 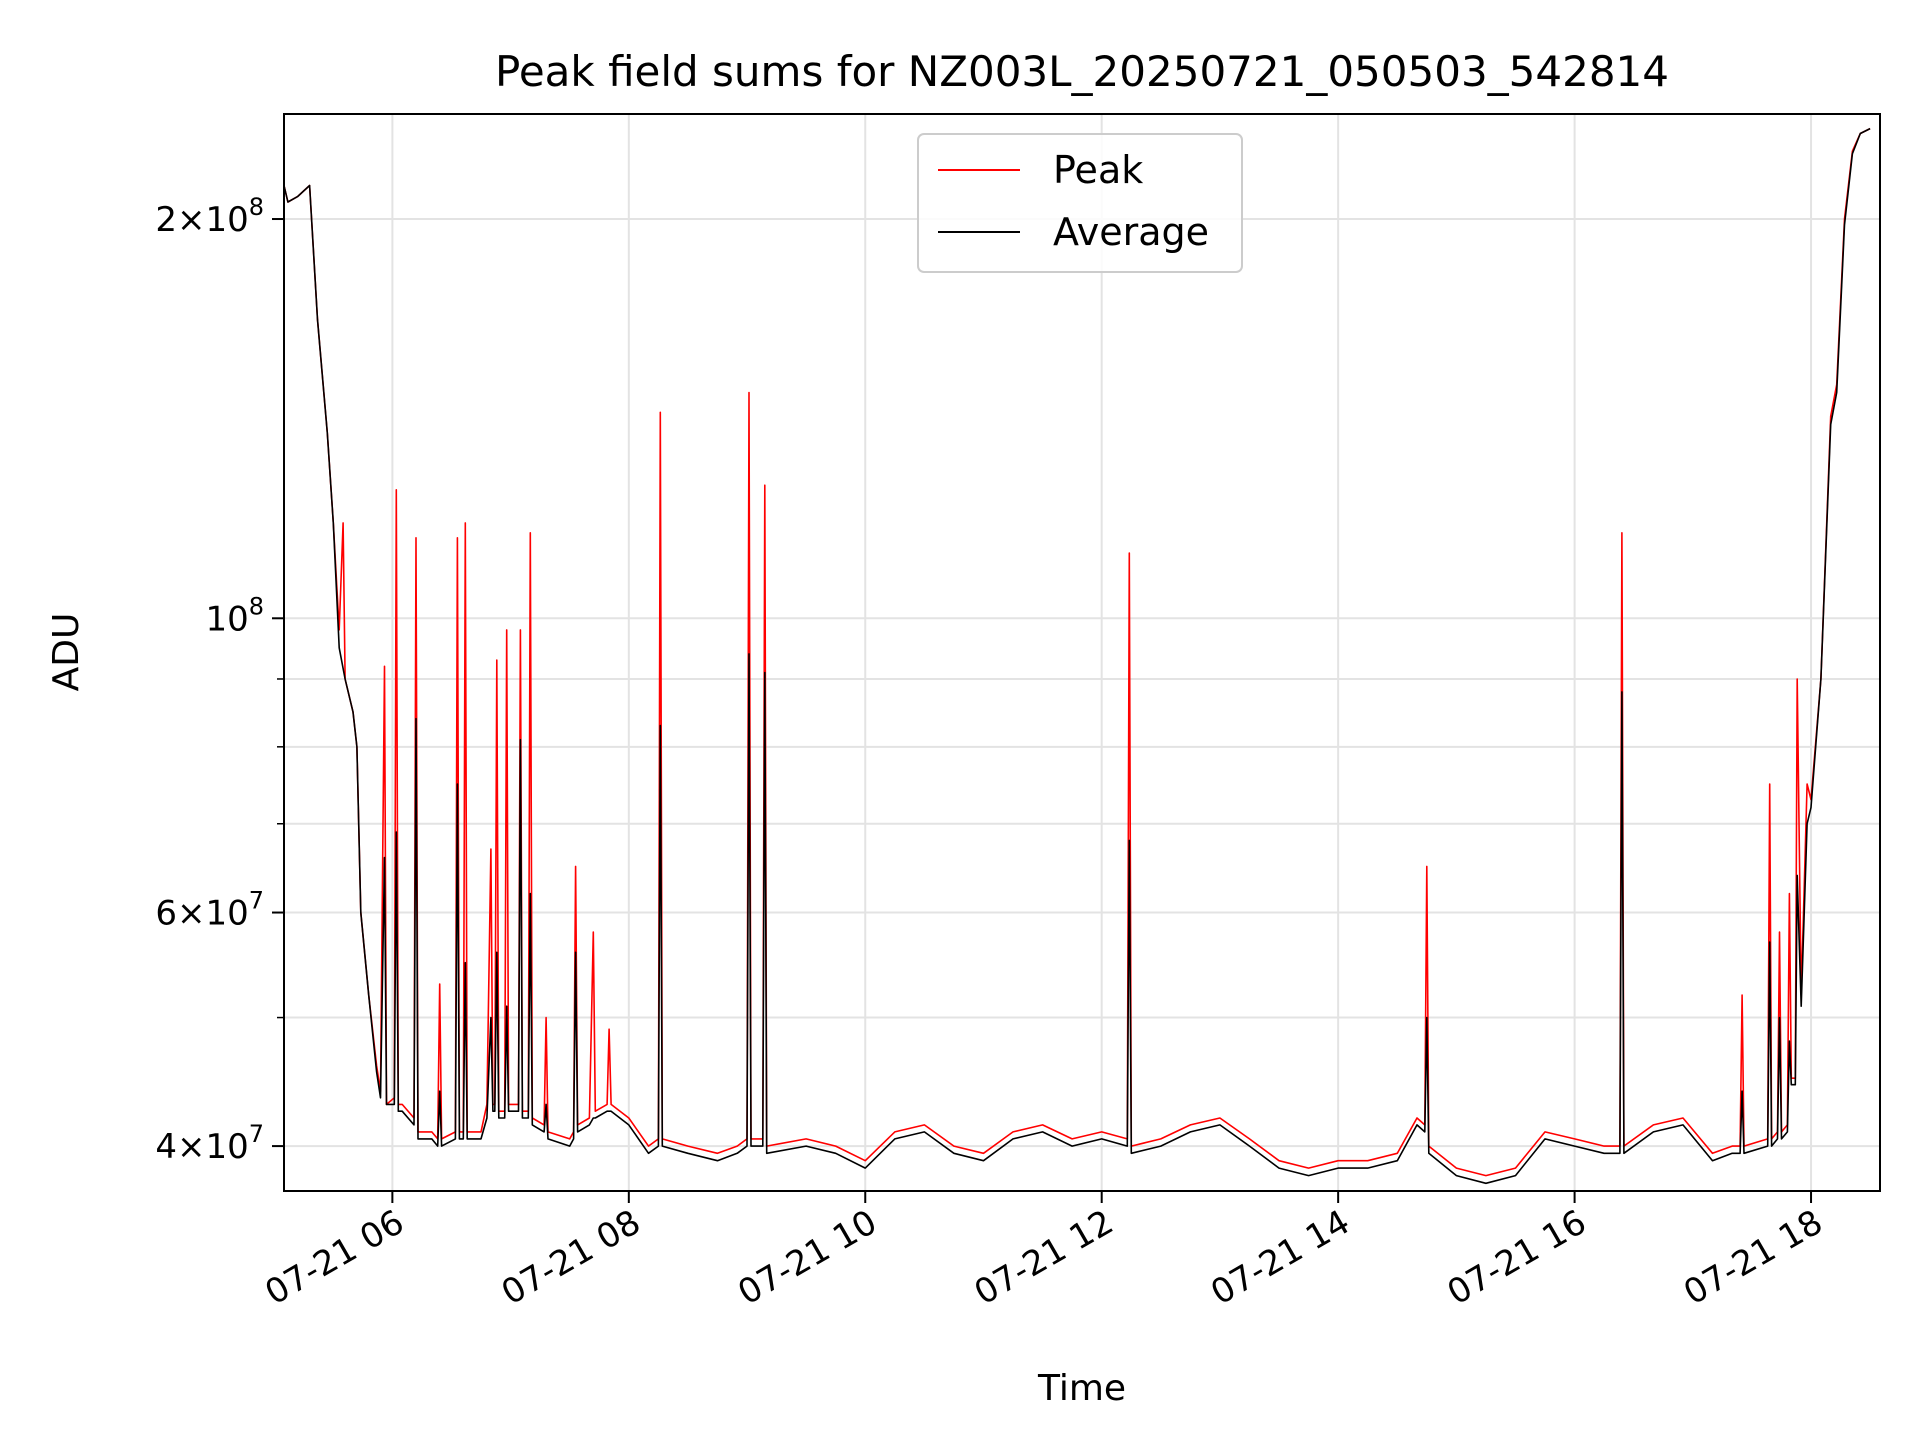 What do you see at coordinates (209, 1143) in the screenshot?
I see `y-tick-label: 4×107` at bounding box center [209, 1143].